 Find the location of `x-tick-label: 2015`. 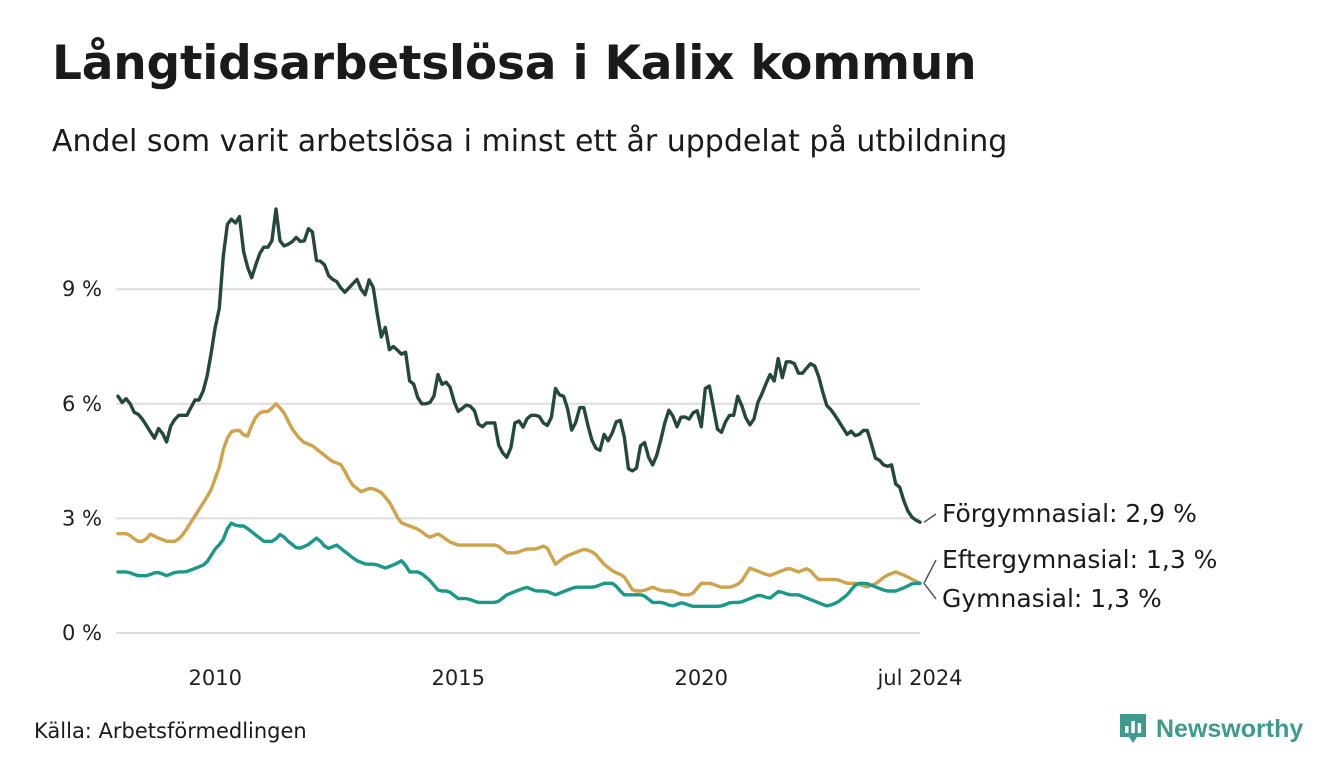

x-tick-label: 2015 is located at coordinates (458, 678).